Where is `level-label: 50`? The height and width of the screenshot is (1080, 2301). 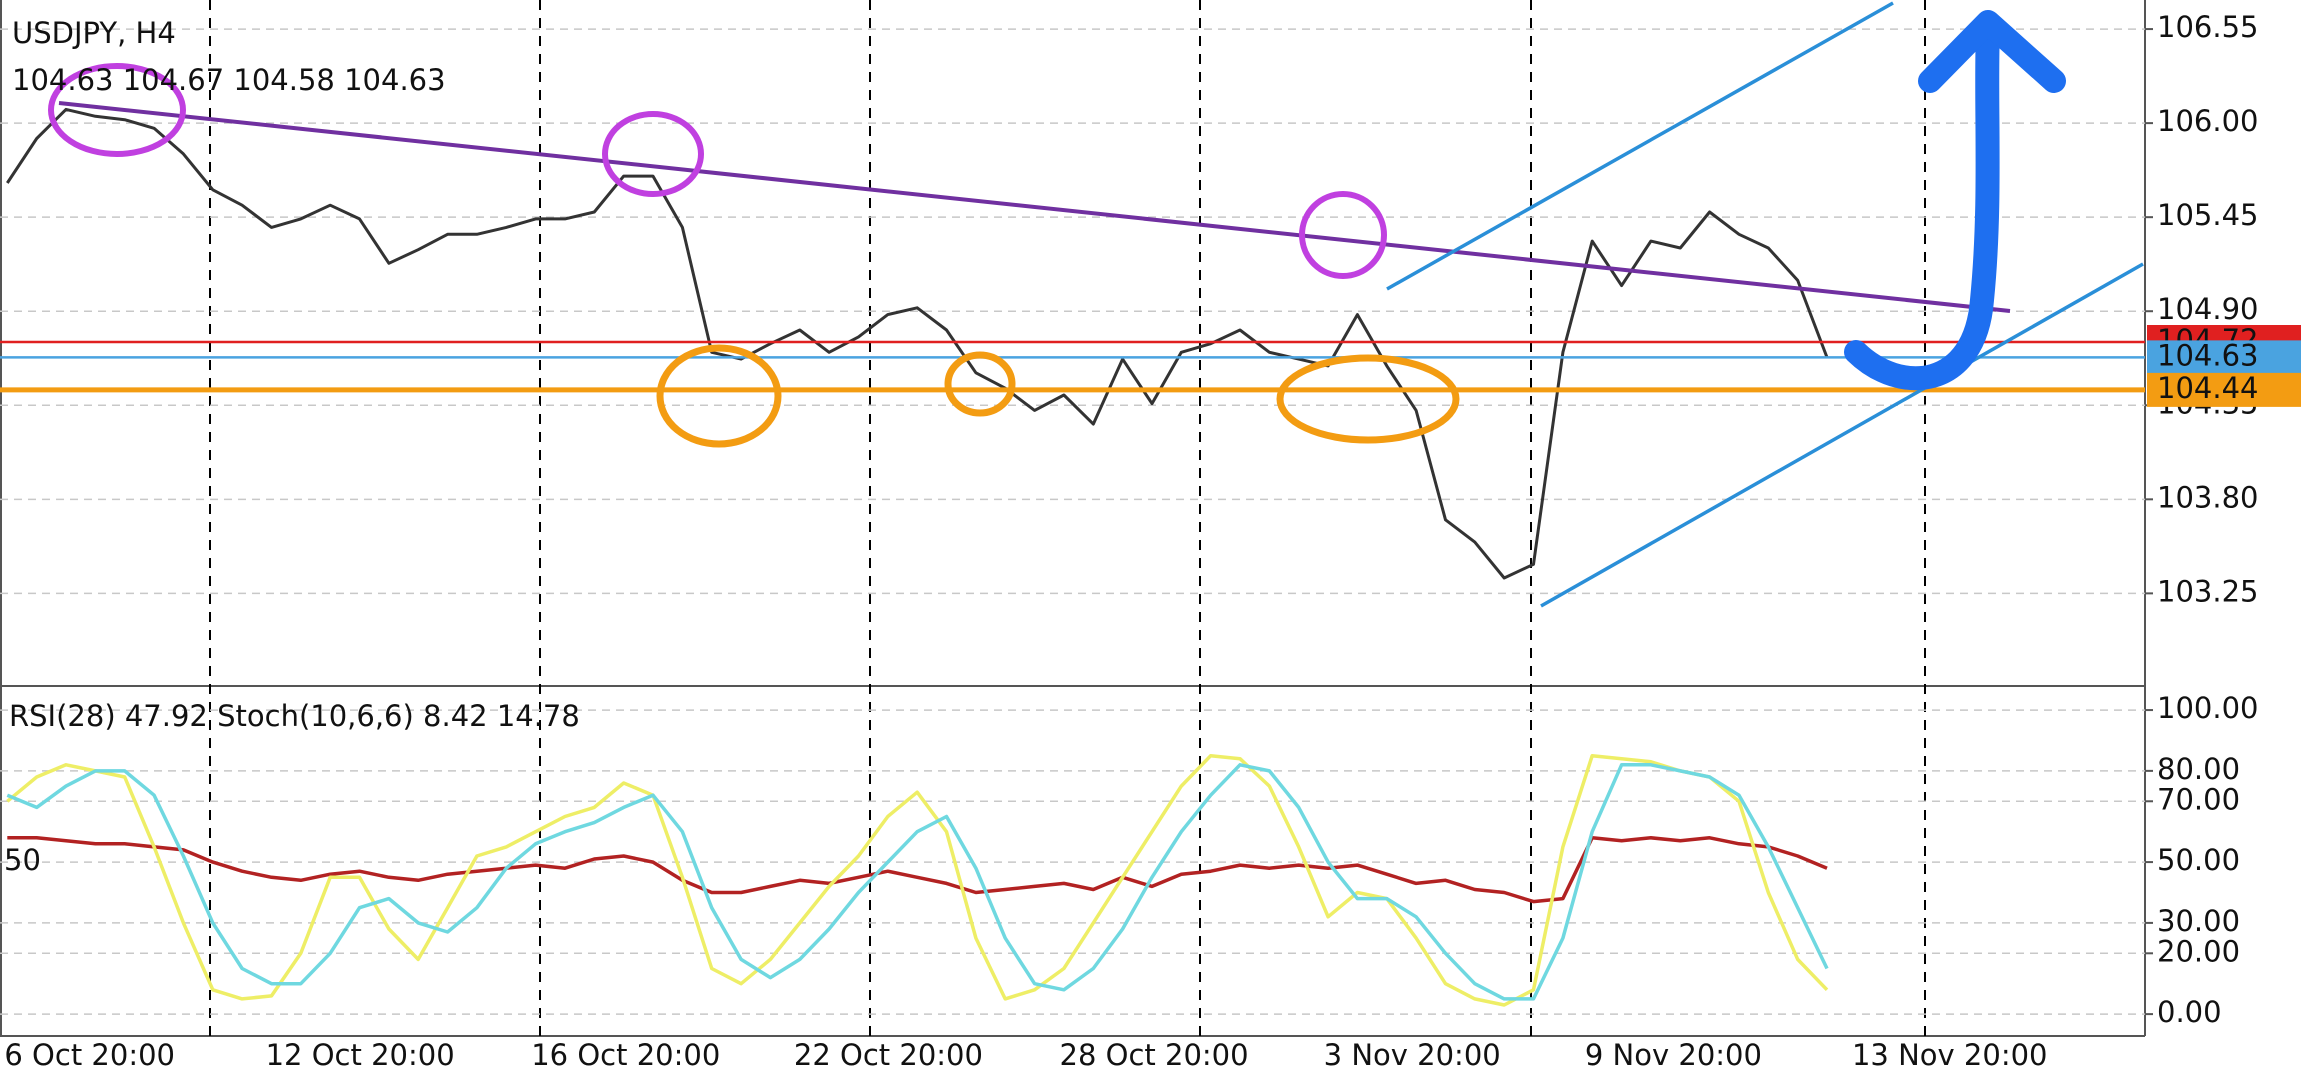 level-label: 50 is located at coordinates (22, 860).